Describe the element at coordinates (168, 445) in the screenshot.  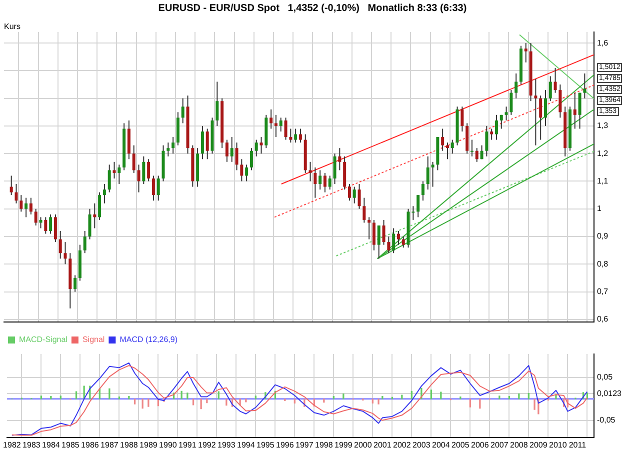
I see `x-tick-label: 1990` at that location.